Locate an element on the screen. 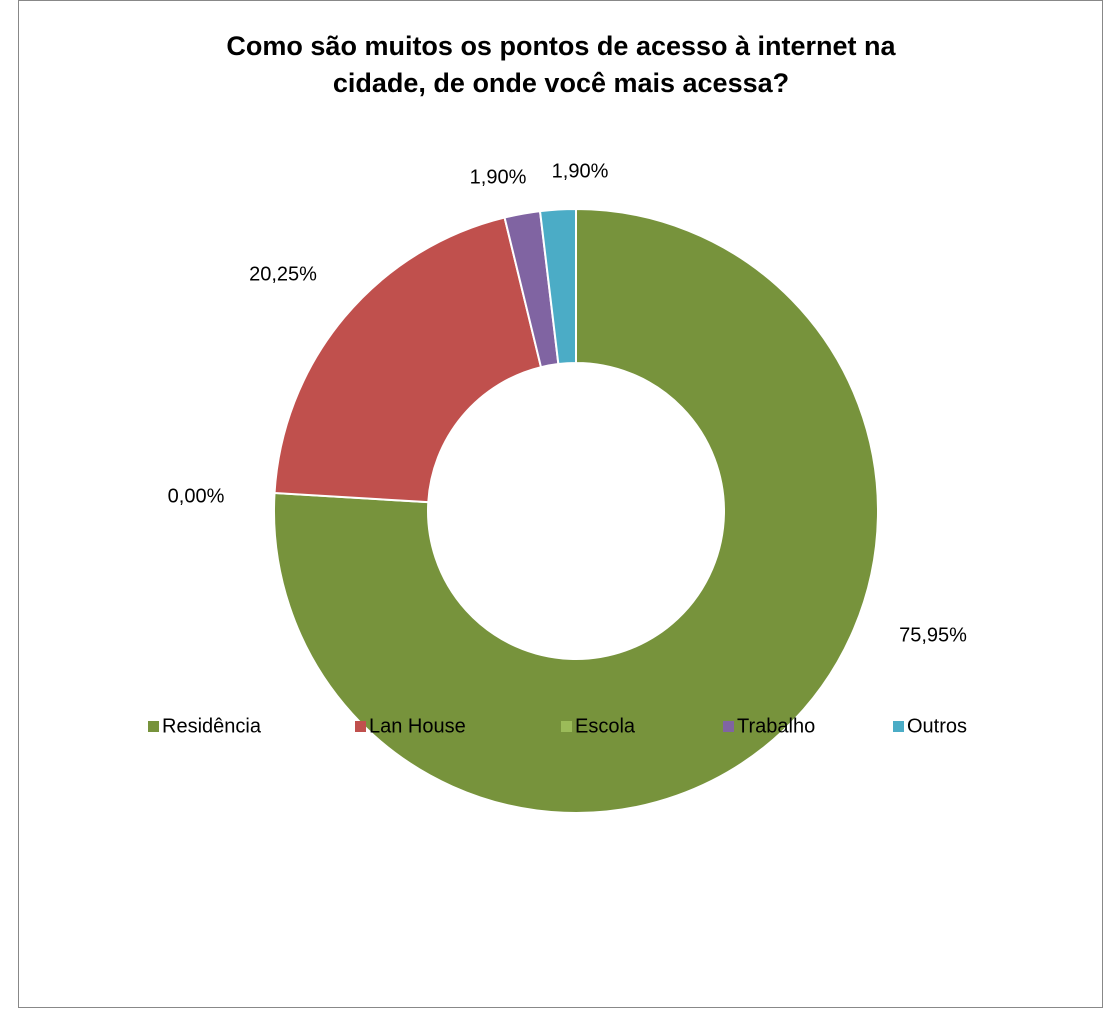 The height and width of the screenshot is (1009, 1120). legend-label: Outros is located at coordinates (937, 726).